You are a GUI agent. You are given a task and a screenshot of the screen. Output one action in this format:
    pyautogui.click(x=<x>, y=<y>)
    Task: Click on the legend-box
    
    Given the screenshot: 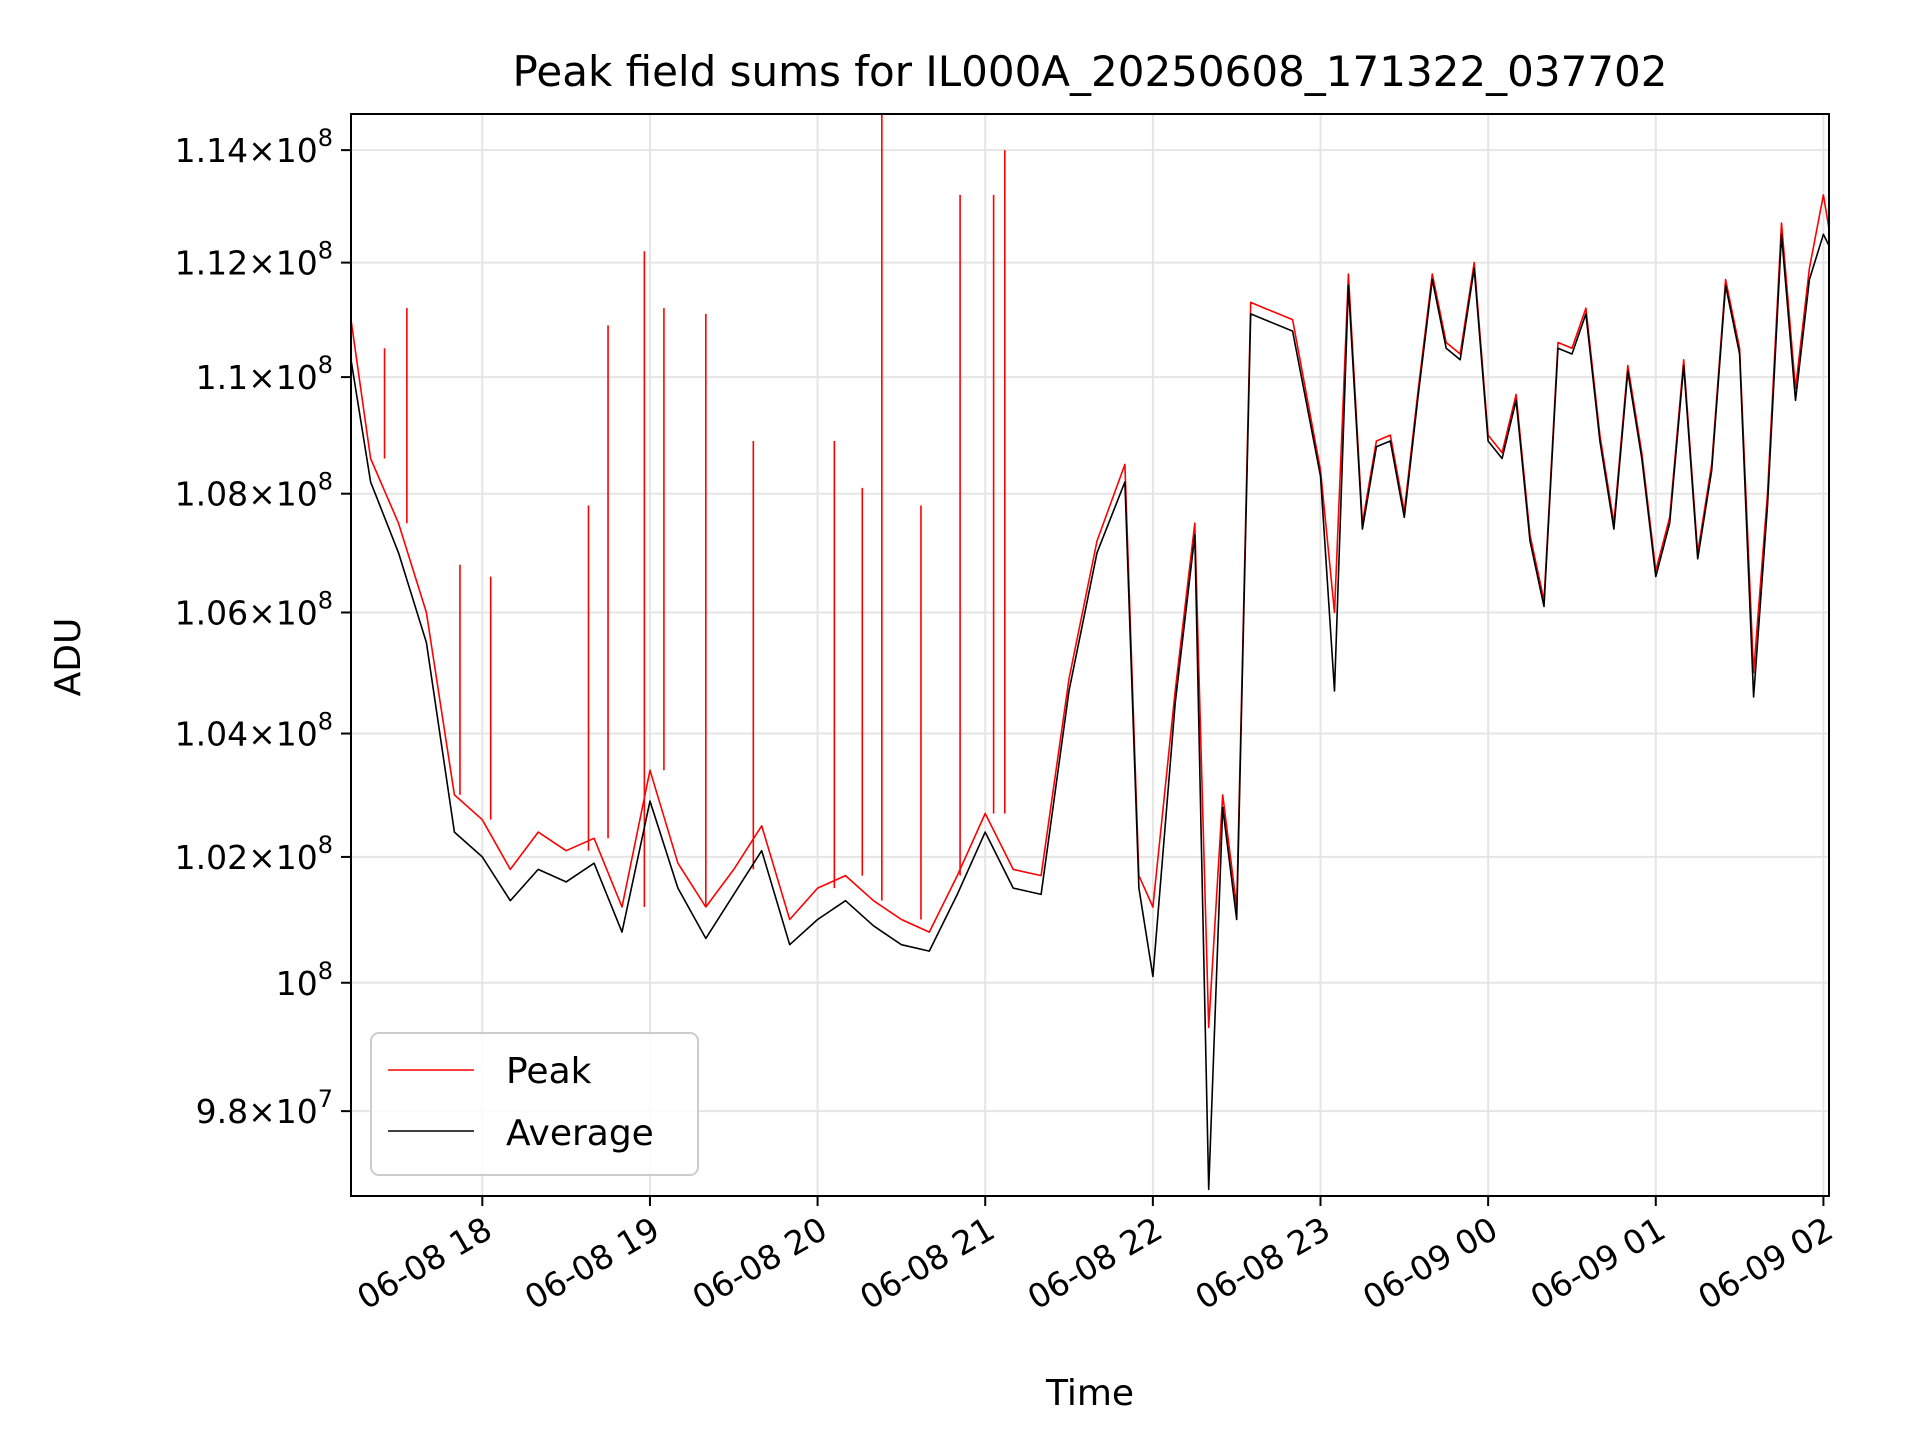 What is the action you would take?
    pyautogui.click(x=534, y=1104)
    